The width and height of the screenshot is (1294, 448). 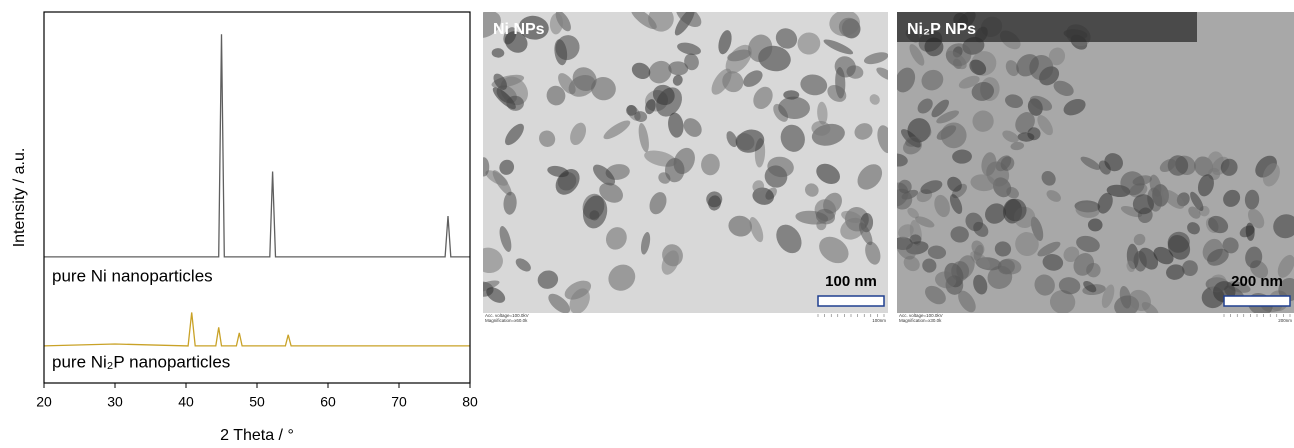 I want to click on series-line, so click(x=256, y=329).